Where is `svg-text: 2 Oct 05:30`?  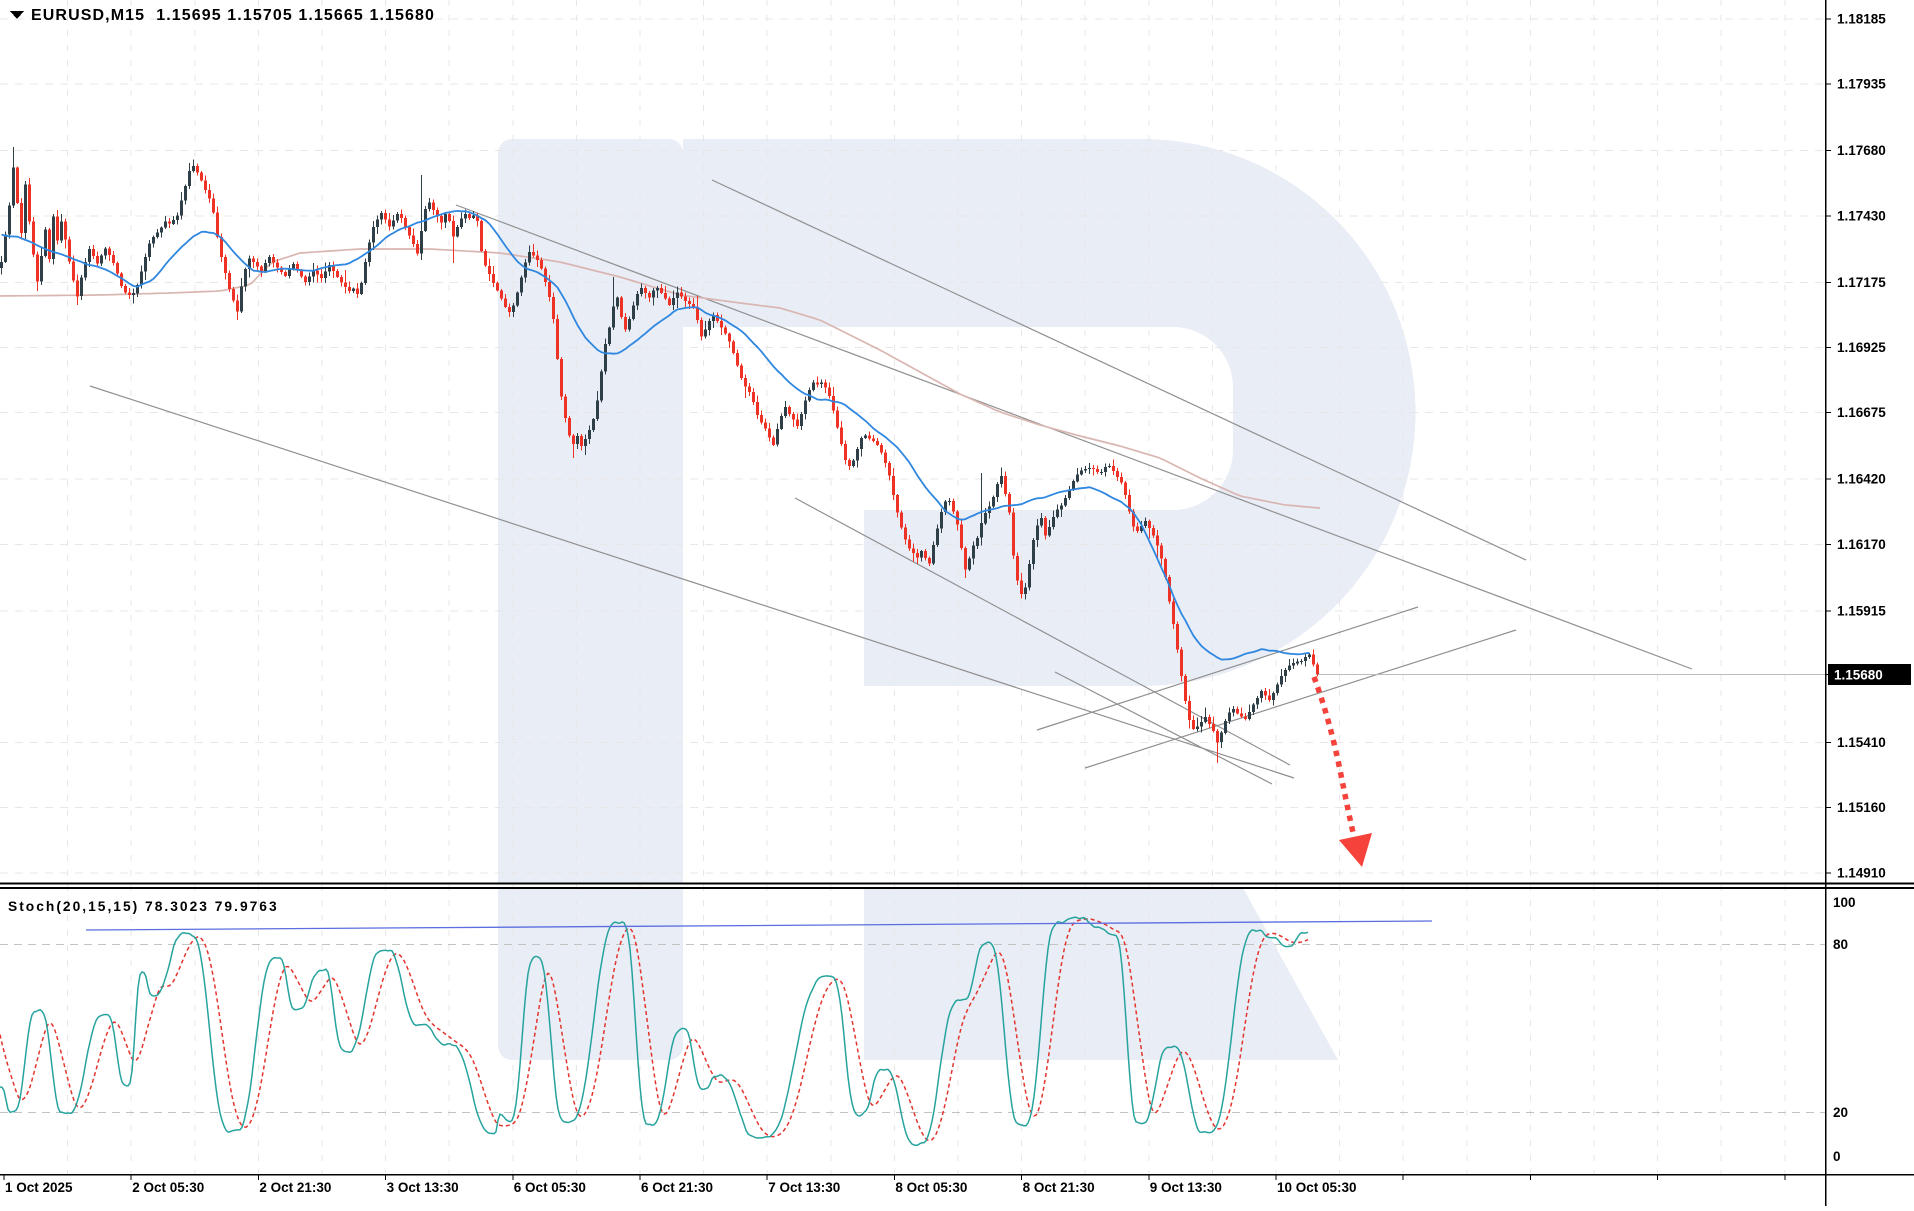 svg-text: 2 Oct 05:30 is located at coordinates (168, 1187).